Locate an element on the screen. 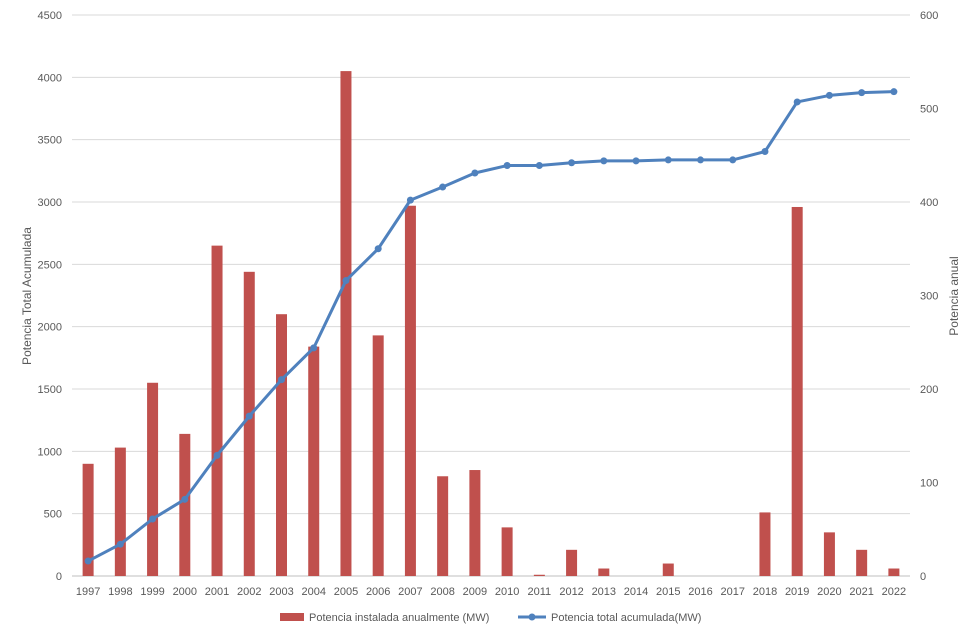 This screenshot has width=977, height=639. x-tick-label: 2005 is located at coordinates (346, 592).